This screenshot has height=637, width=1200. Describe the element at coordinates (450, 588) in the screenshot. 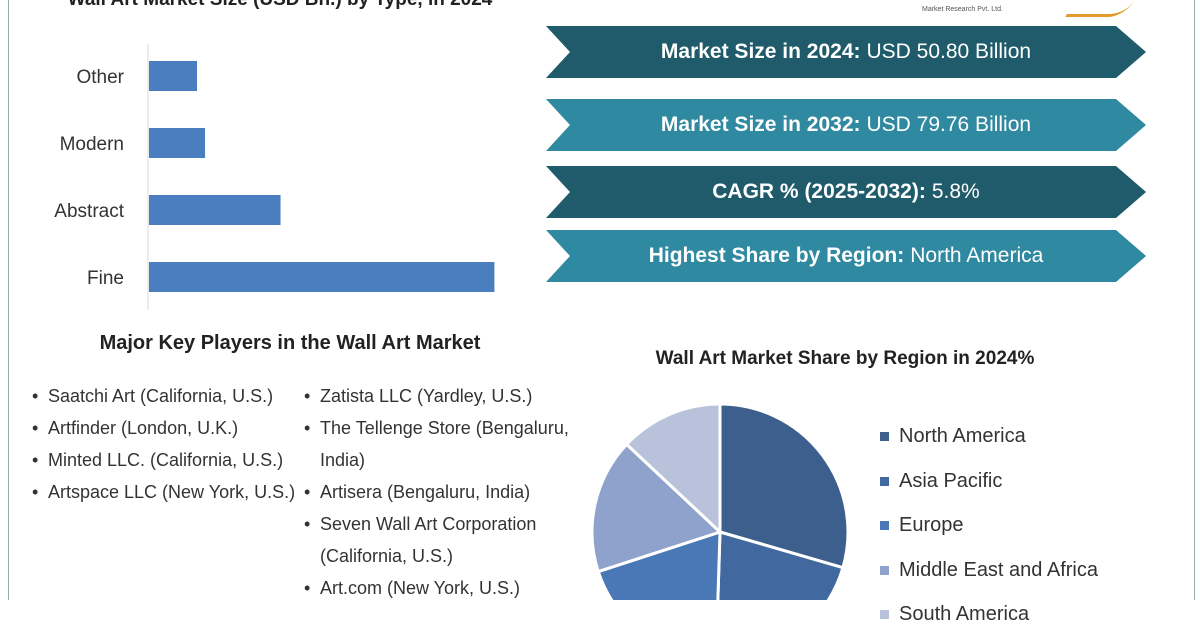

I see `key-player-item: Art.com (New York, U.S.)` at that location.